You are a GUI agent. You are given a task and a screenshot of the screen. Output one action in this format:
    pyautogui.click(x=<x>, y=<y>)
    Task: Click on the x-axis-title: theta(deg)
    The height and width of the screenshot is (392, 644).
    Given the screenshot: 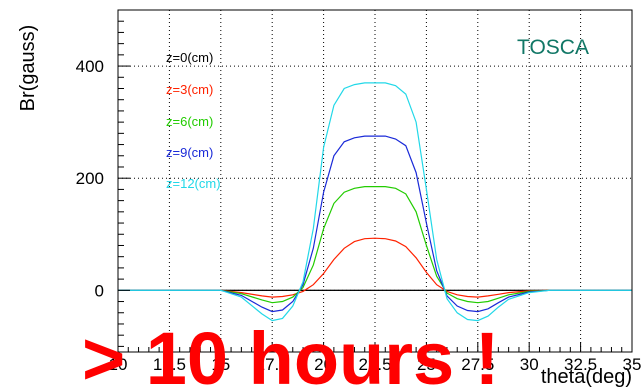 What is the action you would take?
    pyautogui.click(x=586, y=377)
    